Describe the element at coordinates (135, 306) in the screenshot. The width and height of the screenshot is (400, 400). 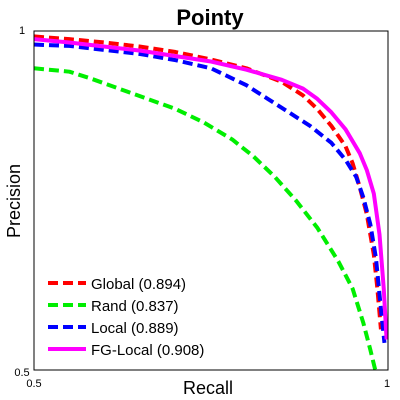
I see `legend-label-1: Rand (0.837)` at that location.